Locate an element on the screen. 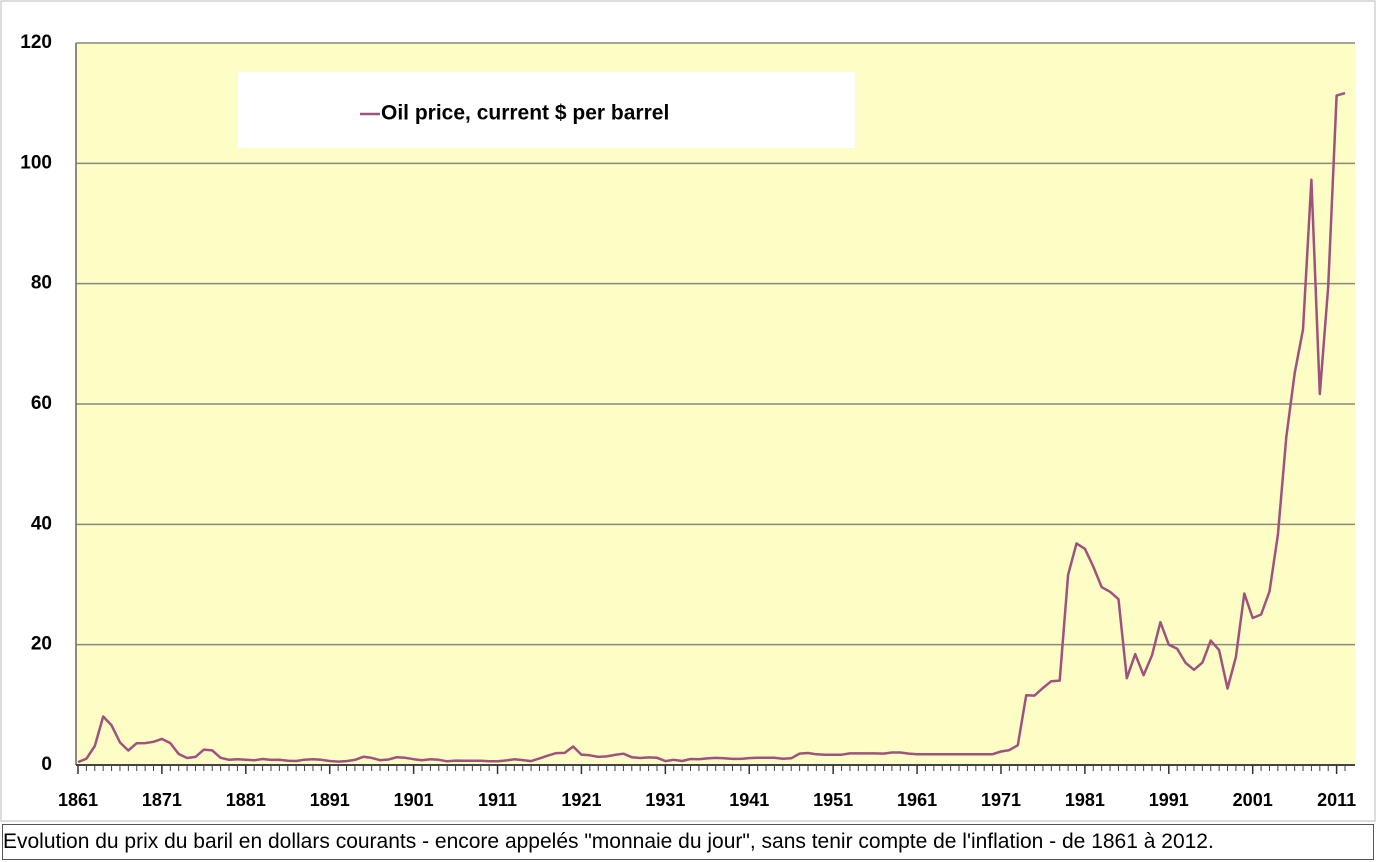  legend-label: Oil price, current $ per barrel is located at coordinates (525, 113).